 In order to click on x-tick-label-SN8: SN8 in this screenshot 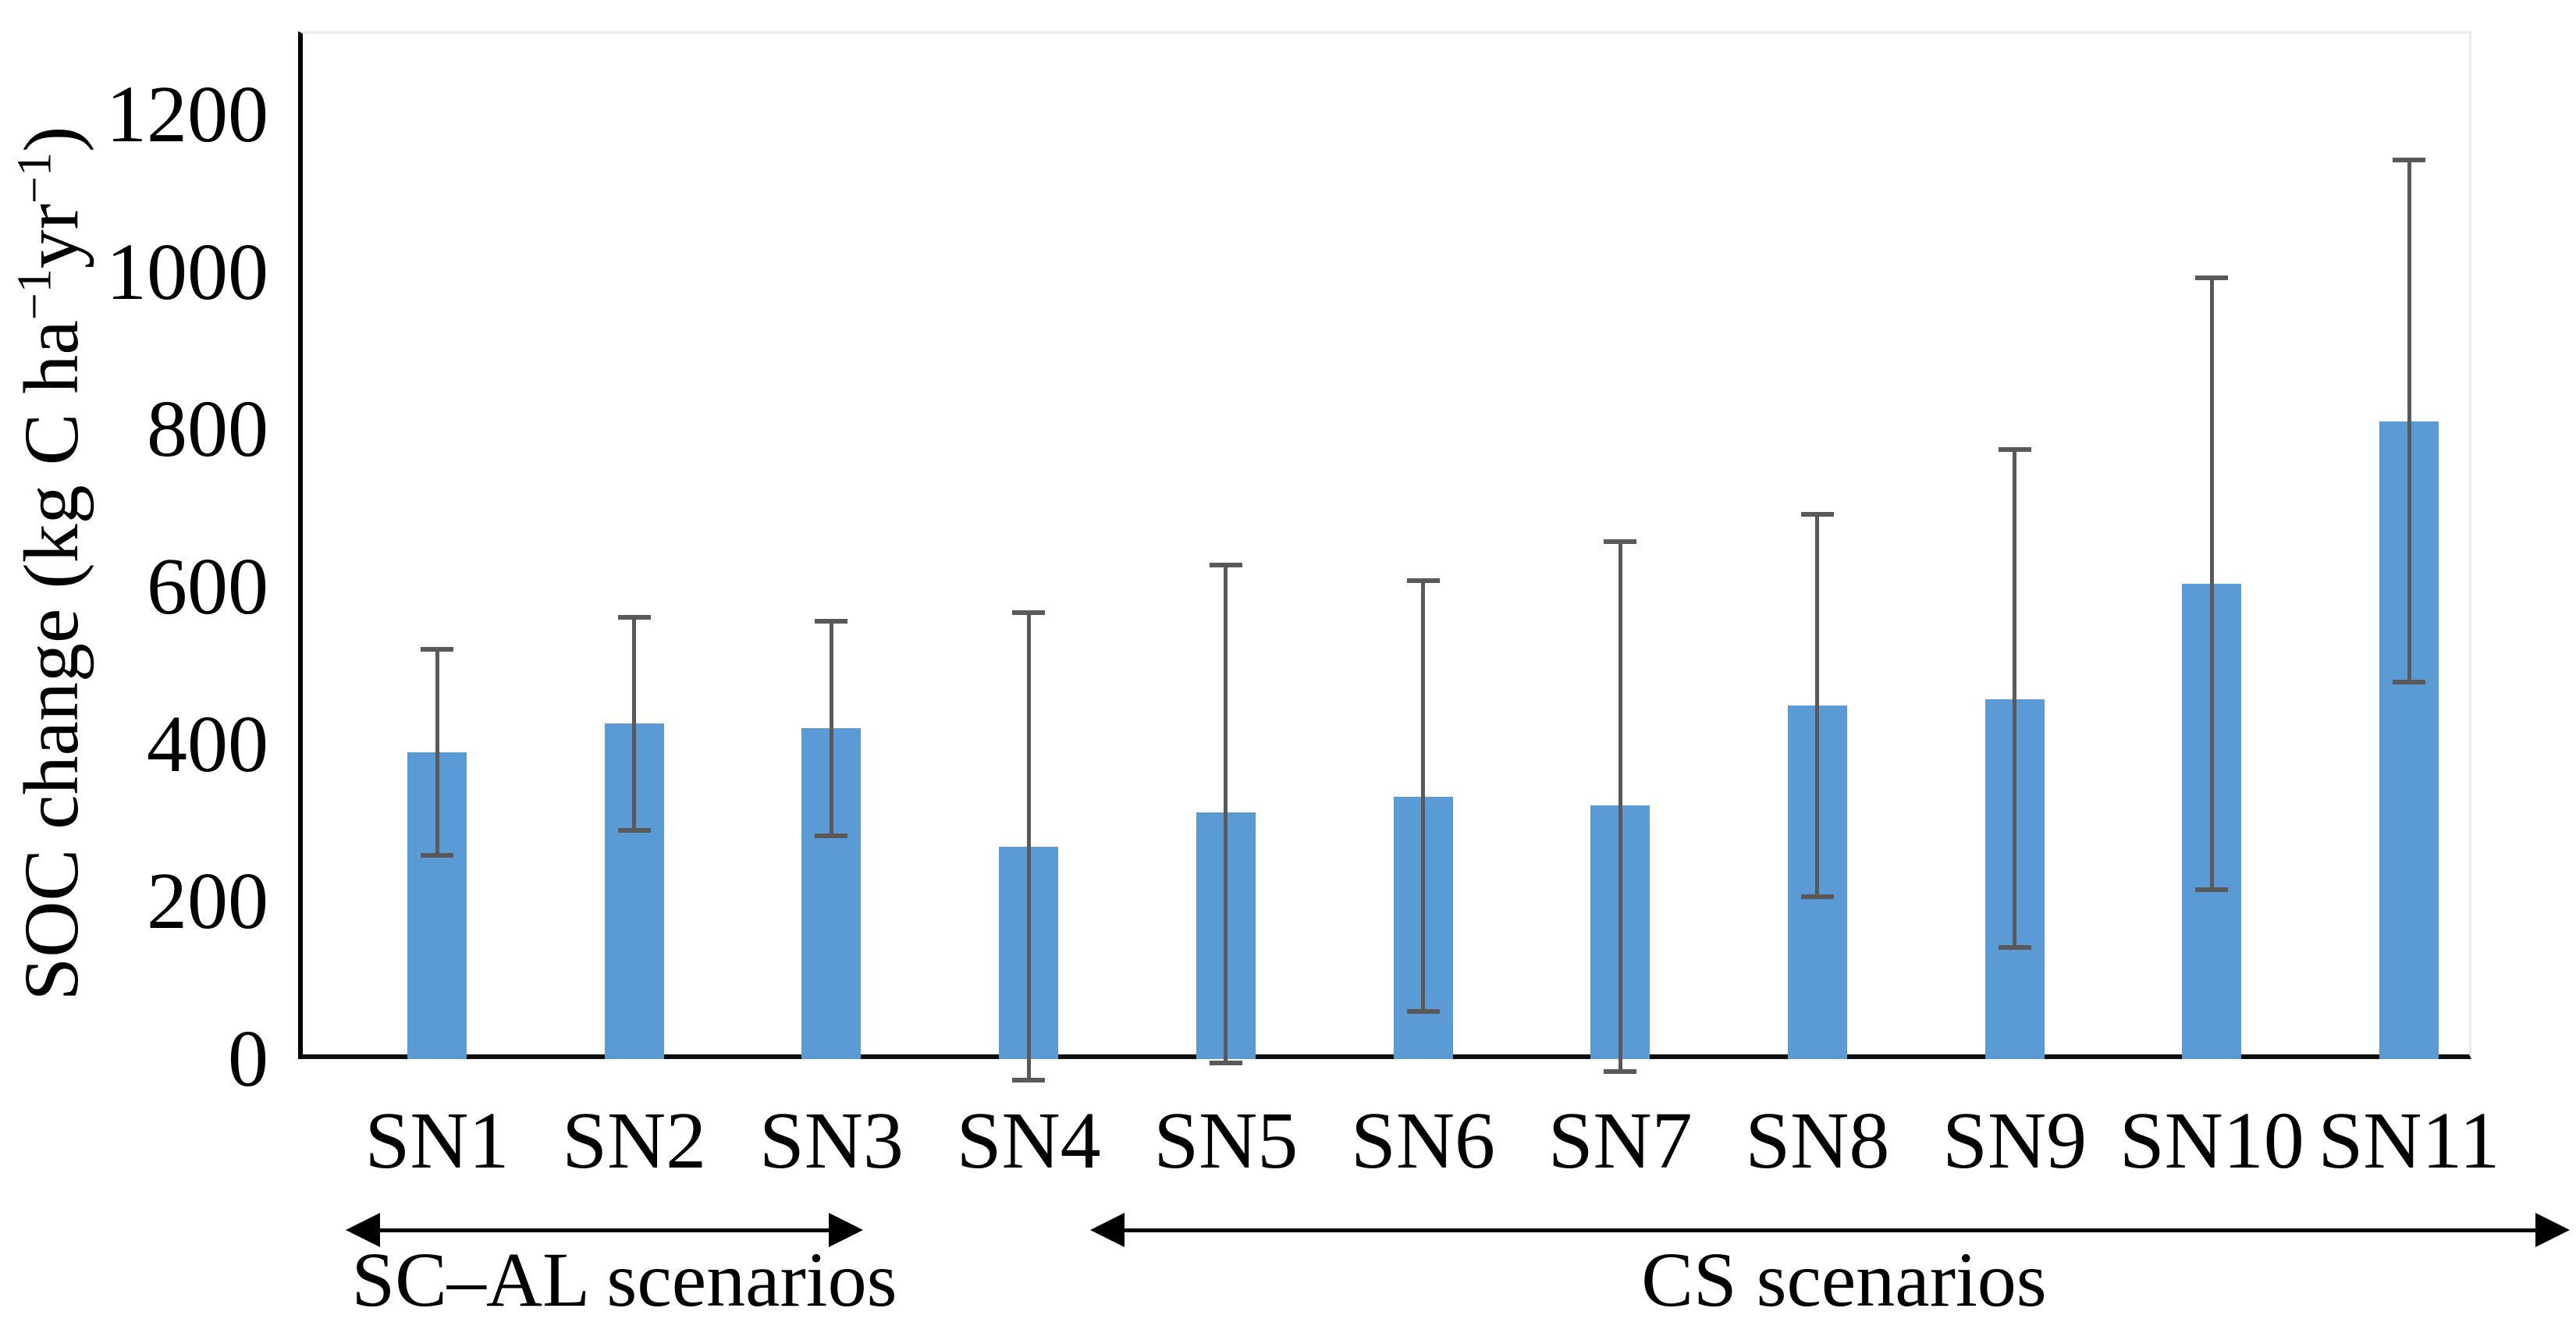, I will do `click(1818, 1140)`.